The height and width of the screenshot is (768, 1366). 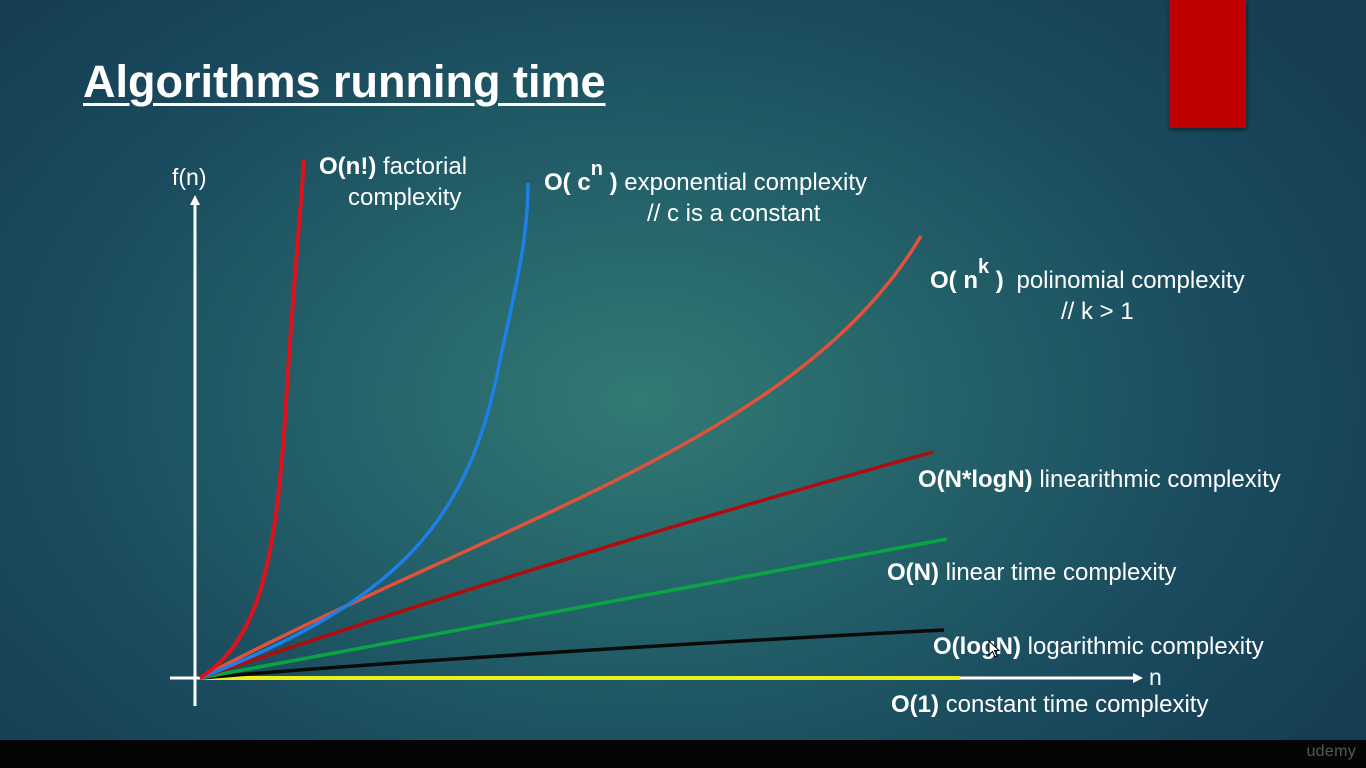 I want to click on label-factorial-notation: O(n!), so click(x=348, y=166).